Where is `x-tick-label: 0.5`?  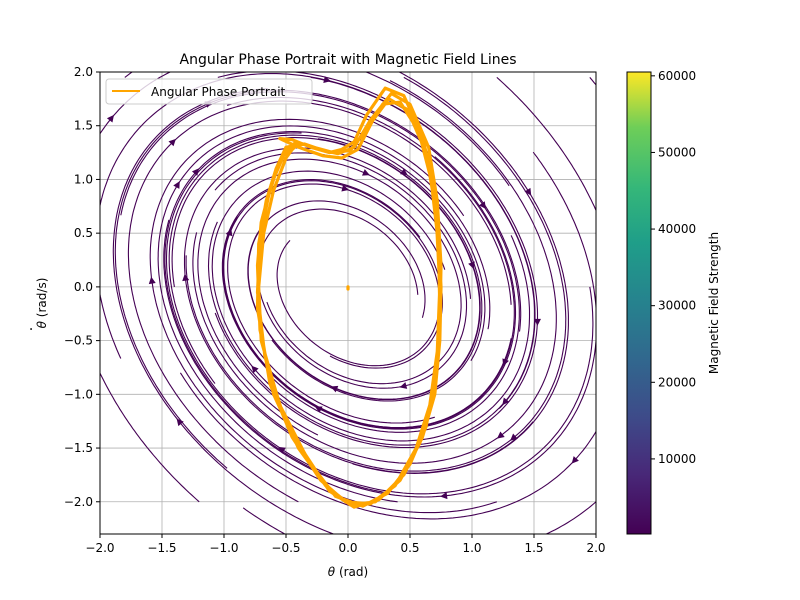
x-tick-label: 0.5 is located at coordinates (409, 548).